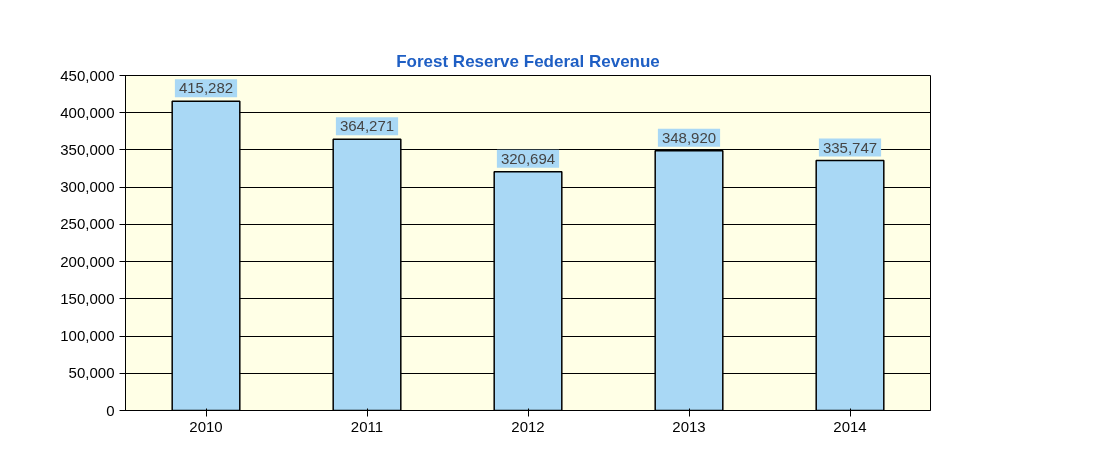 The width and height of the screenshot is (1094, 474). I want to click on x-tick-label: 2012, so click(528, 426).